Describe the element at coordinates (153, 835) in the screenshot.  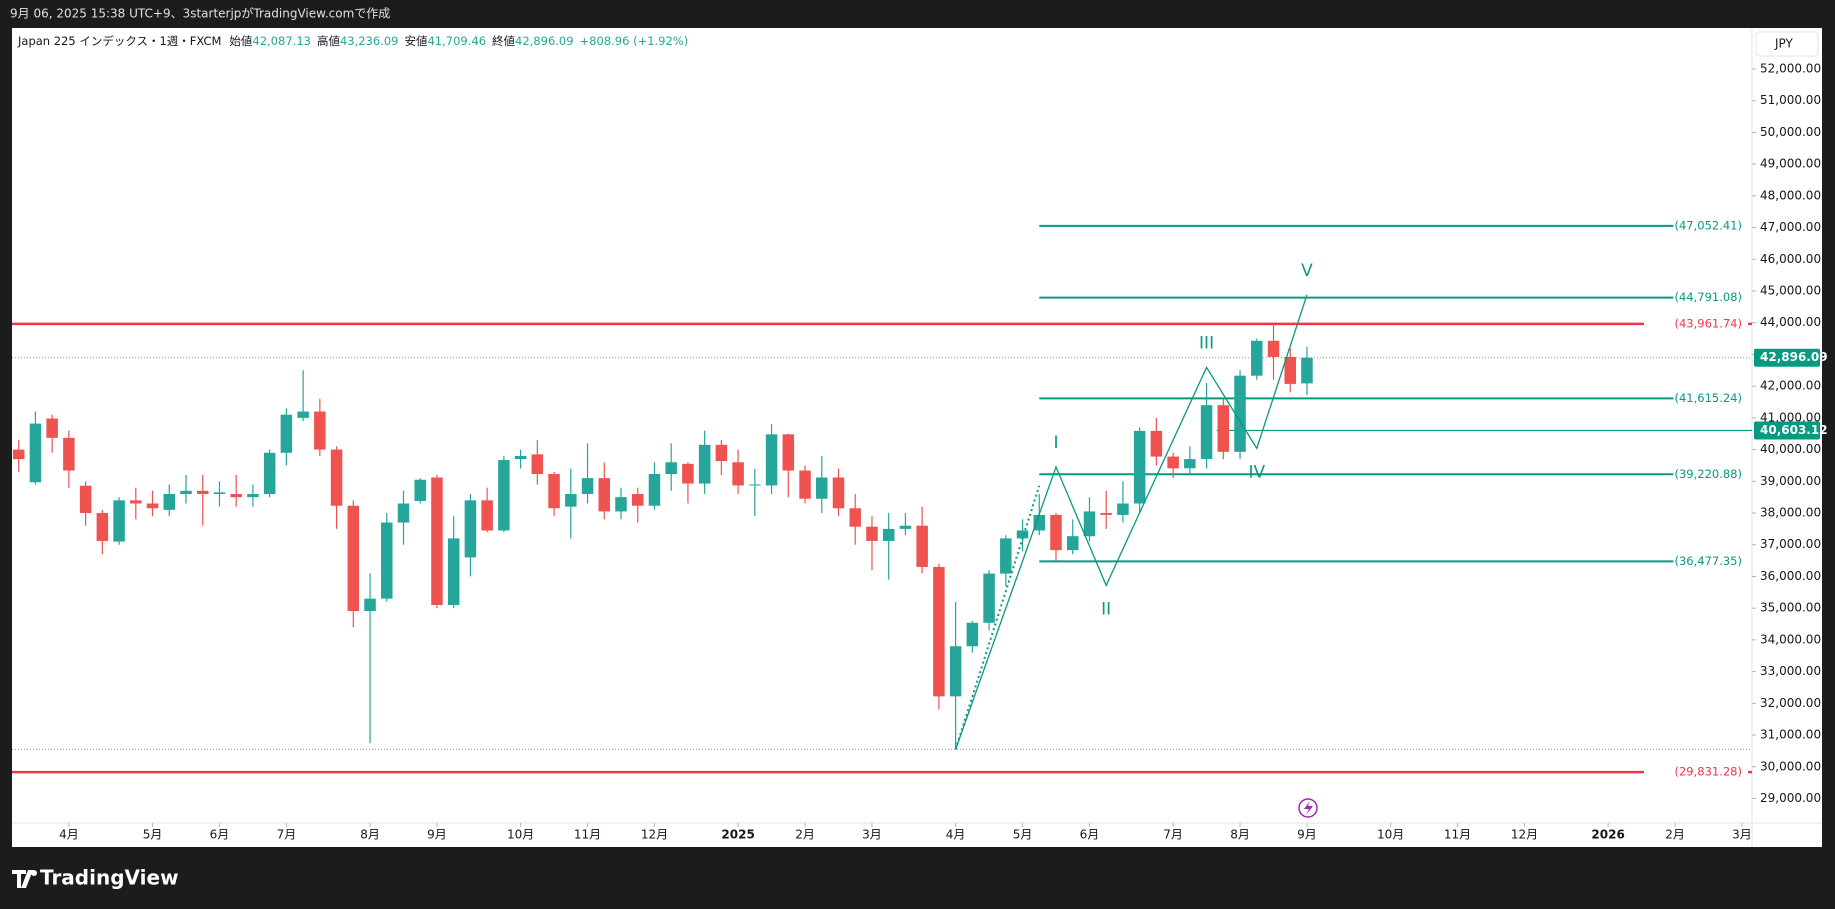
I see `x-tick-label: 5月` at that location.